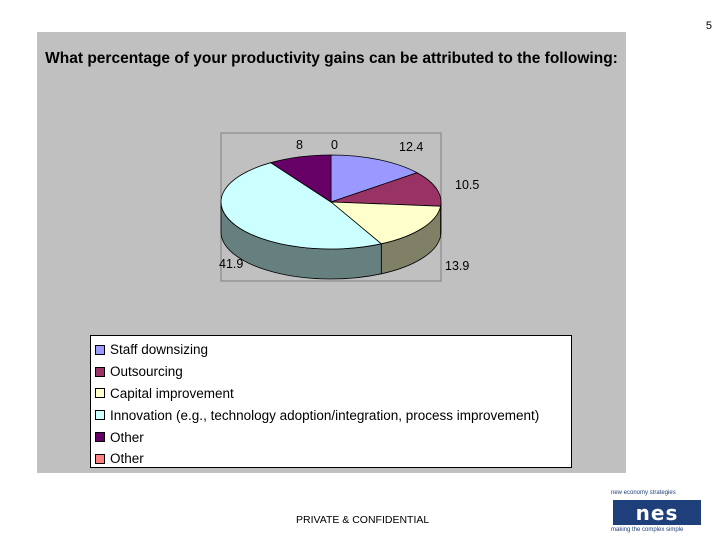 The width and height of the screenshot is (720, 540). What do you see at coordinates (172, 393) in the screenshot?
I see `legend-label-3: Capital improvement` at bounding box center [172, 393].